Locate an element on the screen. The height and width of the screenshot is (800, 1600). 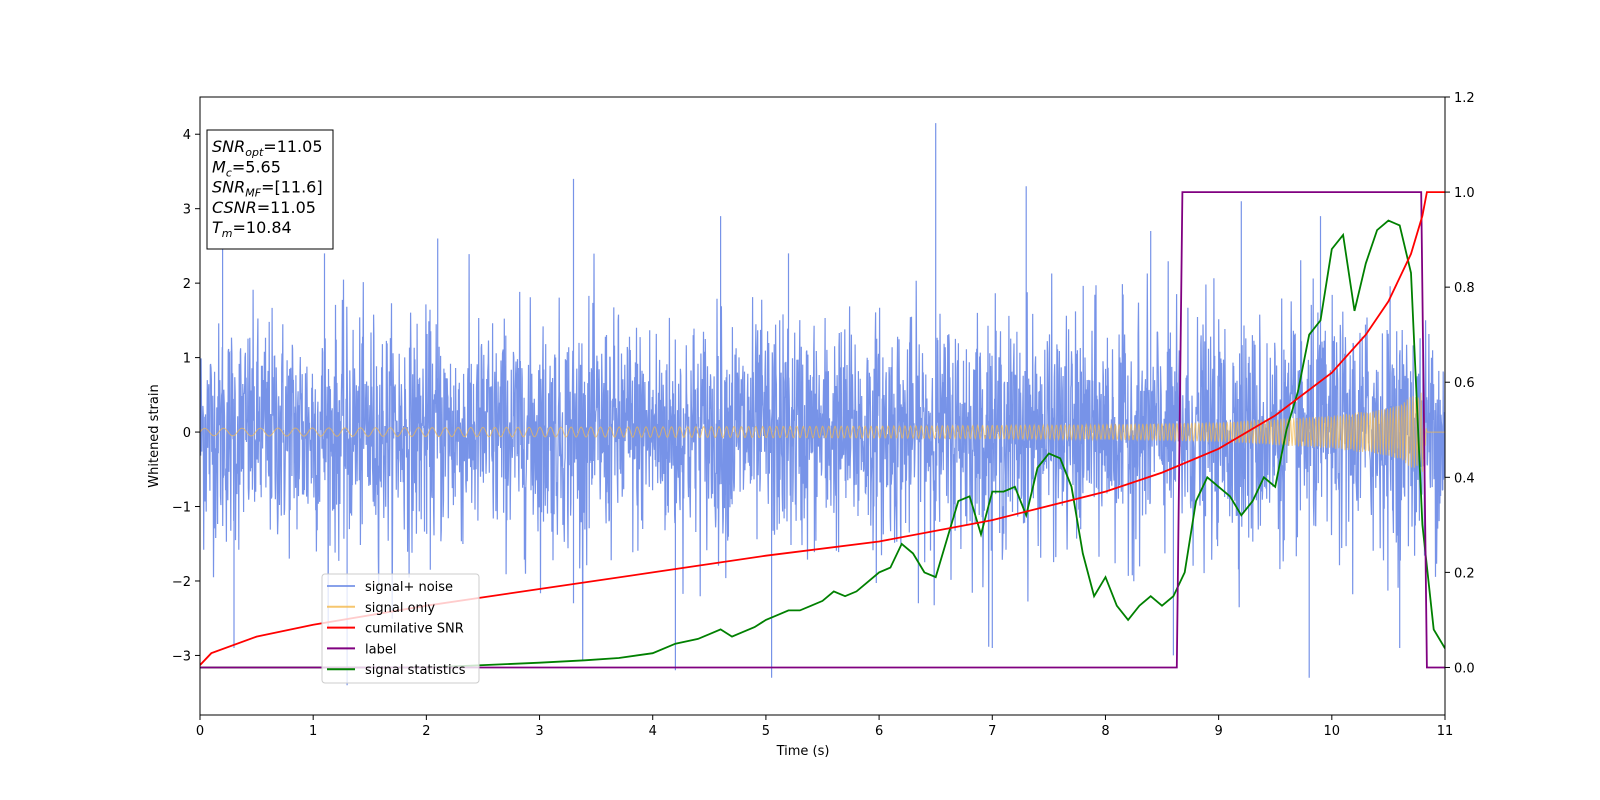
y2-tick-label-0.4: 0.4 is located at coordinates (1464, 478).